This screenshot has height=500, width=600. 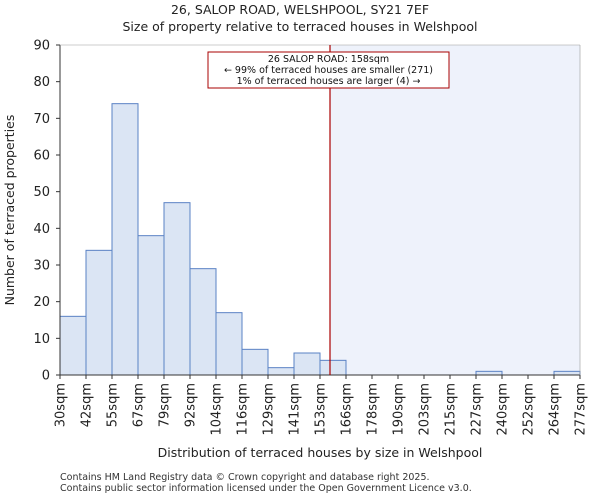 I want to click on y-tick-label: 70, so click(x=41, y=119).